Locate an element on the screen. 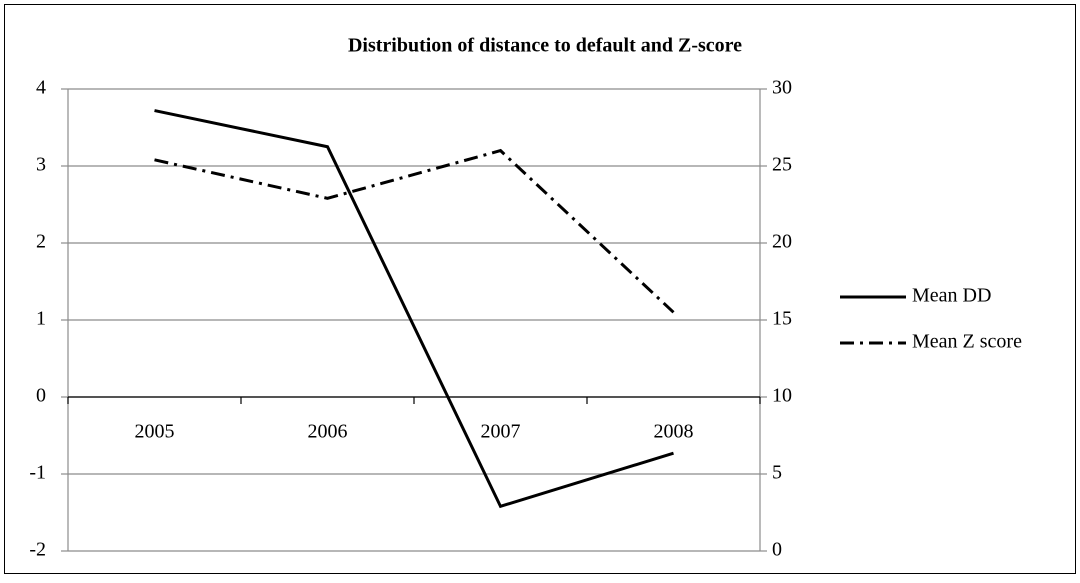 This screenshot has width=1080, height=583. y-tick-label: 3 is located at coordinates (41, 165).